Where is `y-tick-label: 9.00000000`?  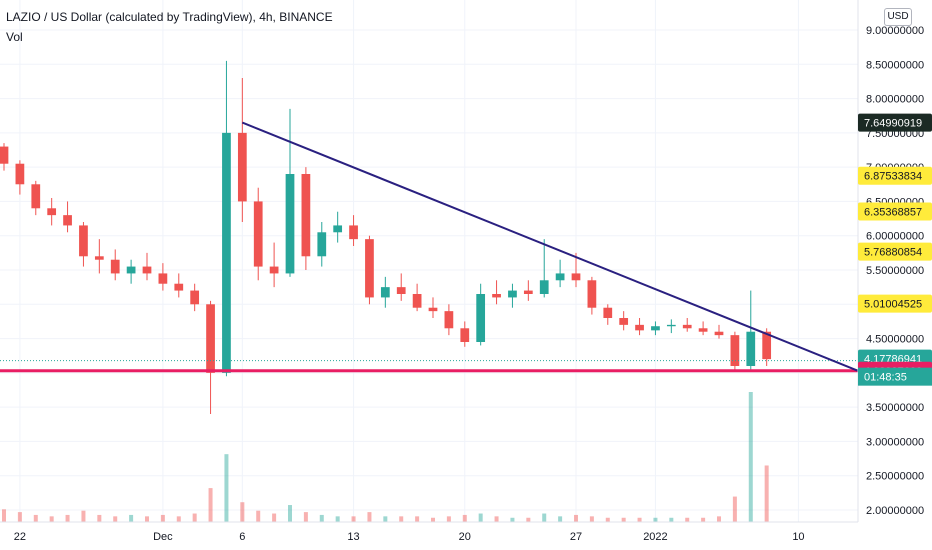
y-tick-label: 9.00000000 is located at coordinates (895, 31).